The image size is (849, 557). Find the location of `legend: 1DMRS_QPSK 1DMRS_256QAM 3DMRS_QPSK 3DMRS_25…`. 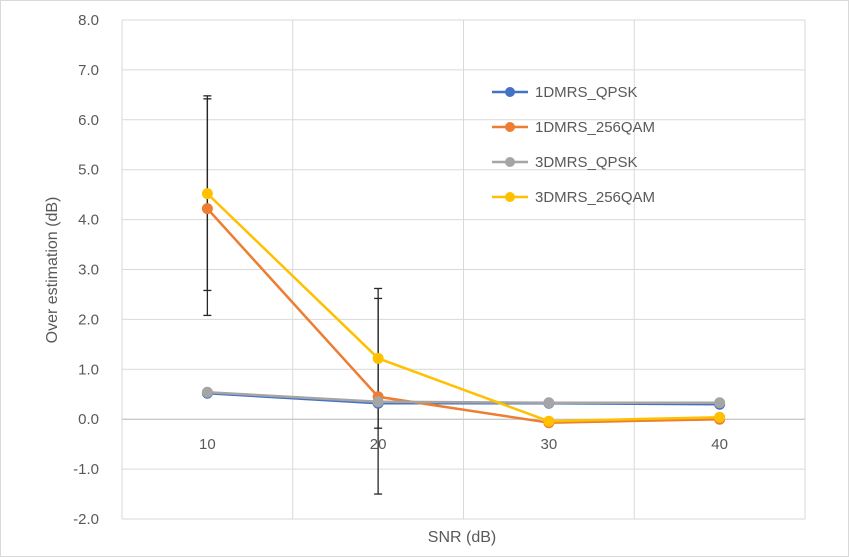

legend: 1DMRS_QPSK 1DMRS_256QAM 3DMRS_QPSK 3DMRS_25… is located at coordinates (573, 145).